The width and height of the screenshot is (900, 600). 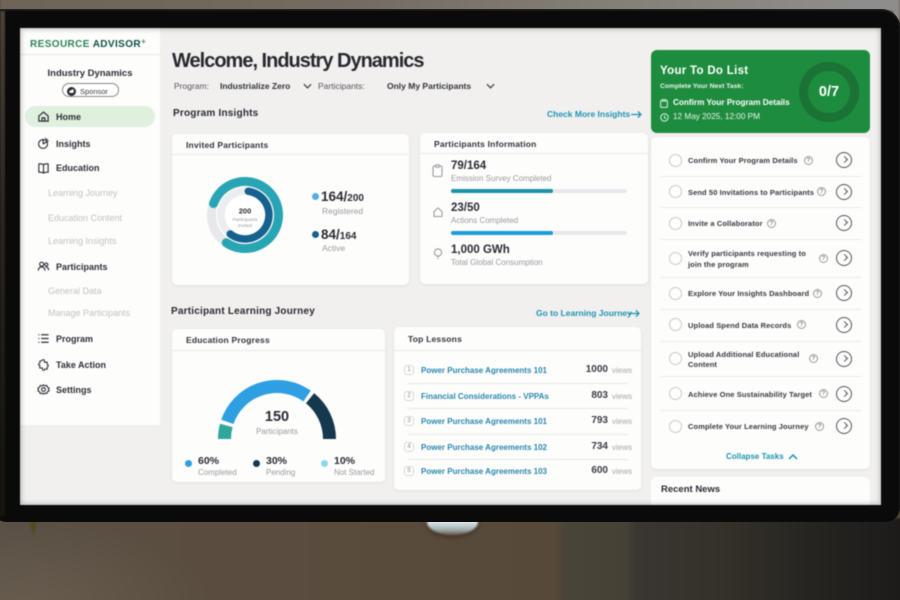 I want to click on svg-text: Participants, so click(x=245, y=220).